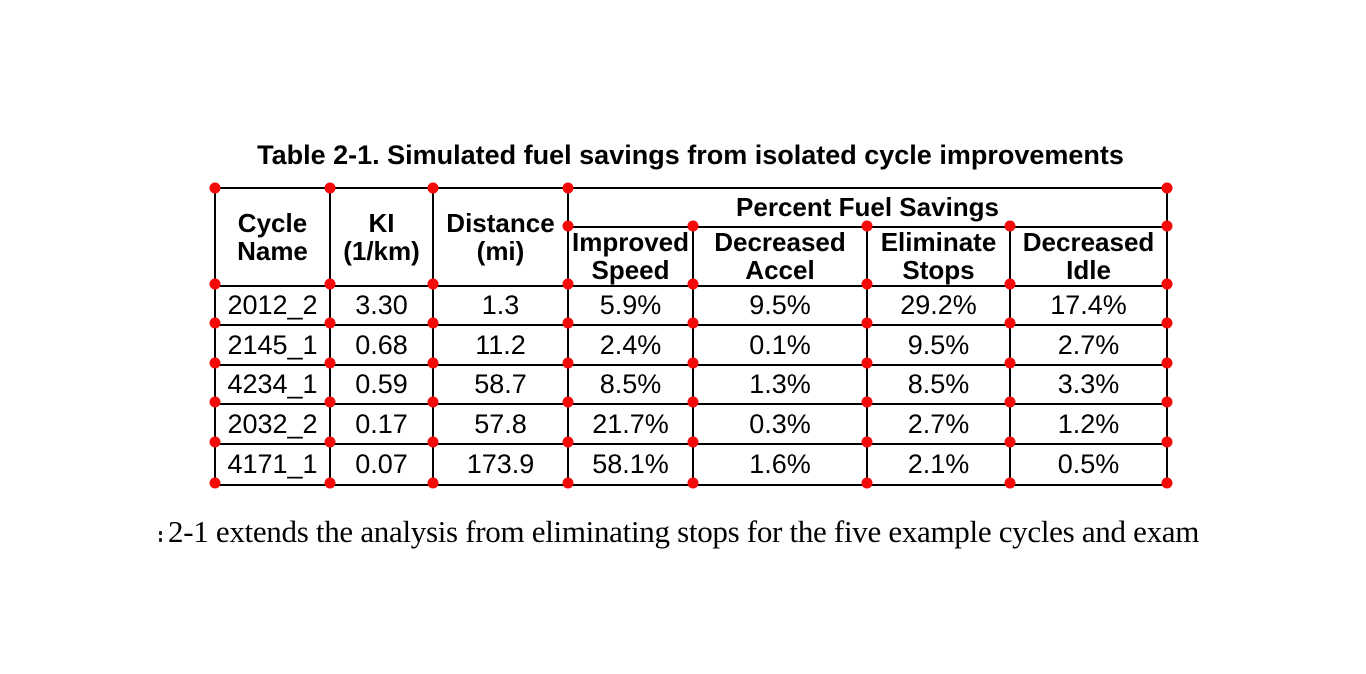 The width and height of the screenshot is (1366, 674). Describe the element at coordinates (1088, 256) in the screenshot. I see `col-header-decreased-idle: Decreased Idle` at that location.